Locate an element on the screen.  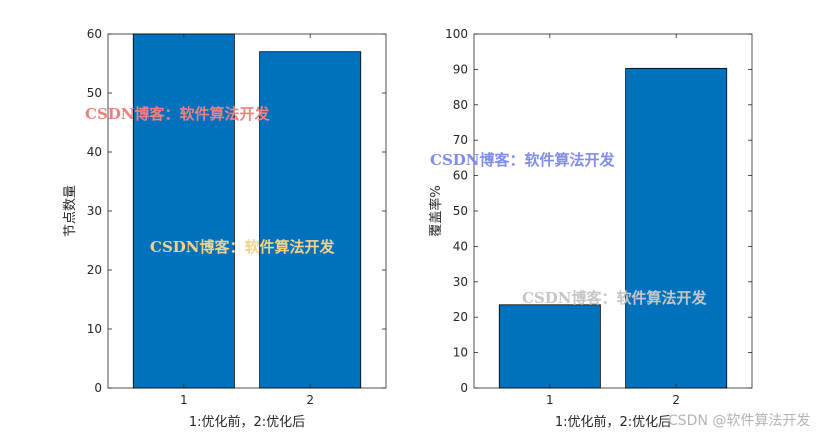
watermark-3: CSDN博客：软件算法开发 is located at coordinates (522, 160).